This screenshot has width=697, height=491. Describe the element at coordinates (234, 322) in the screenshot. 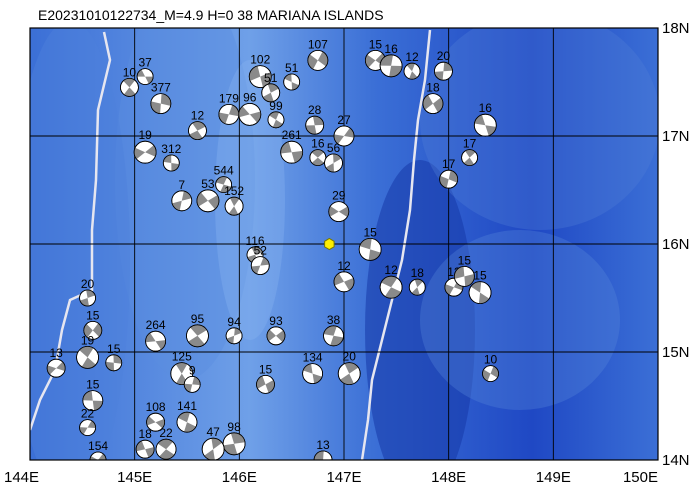

I see `event-depth-label: 94` at that location.